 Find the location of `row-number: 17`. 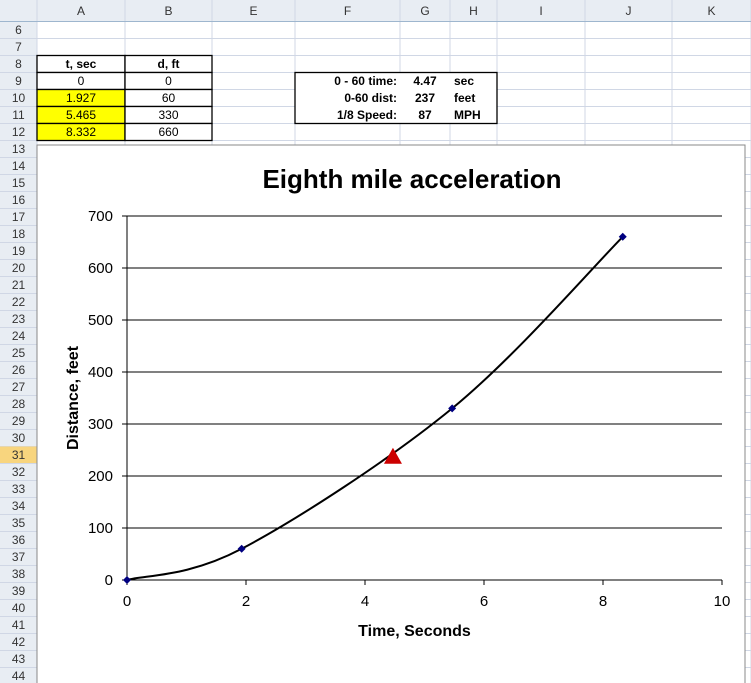

row-number: 17 is located at coordinates (19, 217).